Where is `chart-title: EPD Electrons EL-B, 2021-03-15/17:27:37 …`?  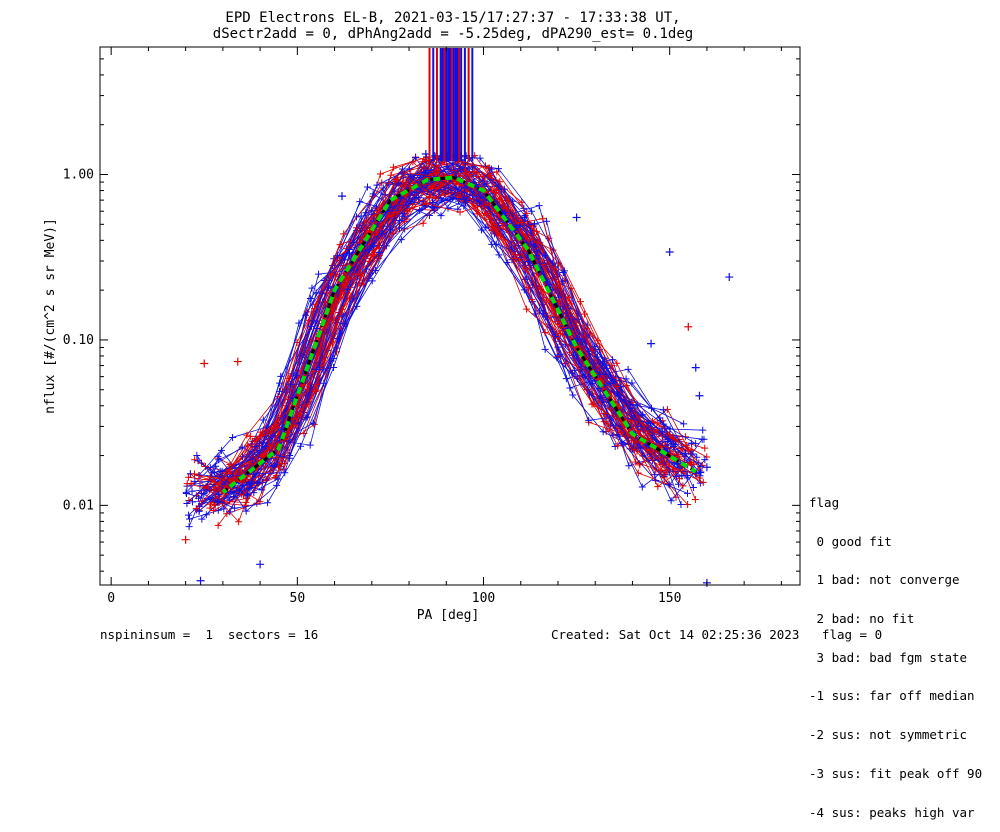
chart-title: EPD Electrons EL-B, 2021-03-15/17:27:37 … is located at coordinates (452, 18).